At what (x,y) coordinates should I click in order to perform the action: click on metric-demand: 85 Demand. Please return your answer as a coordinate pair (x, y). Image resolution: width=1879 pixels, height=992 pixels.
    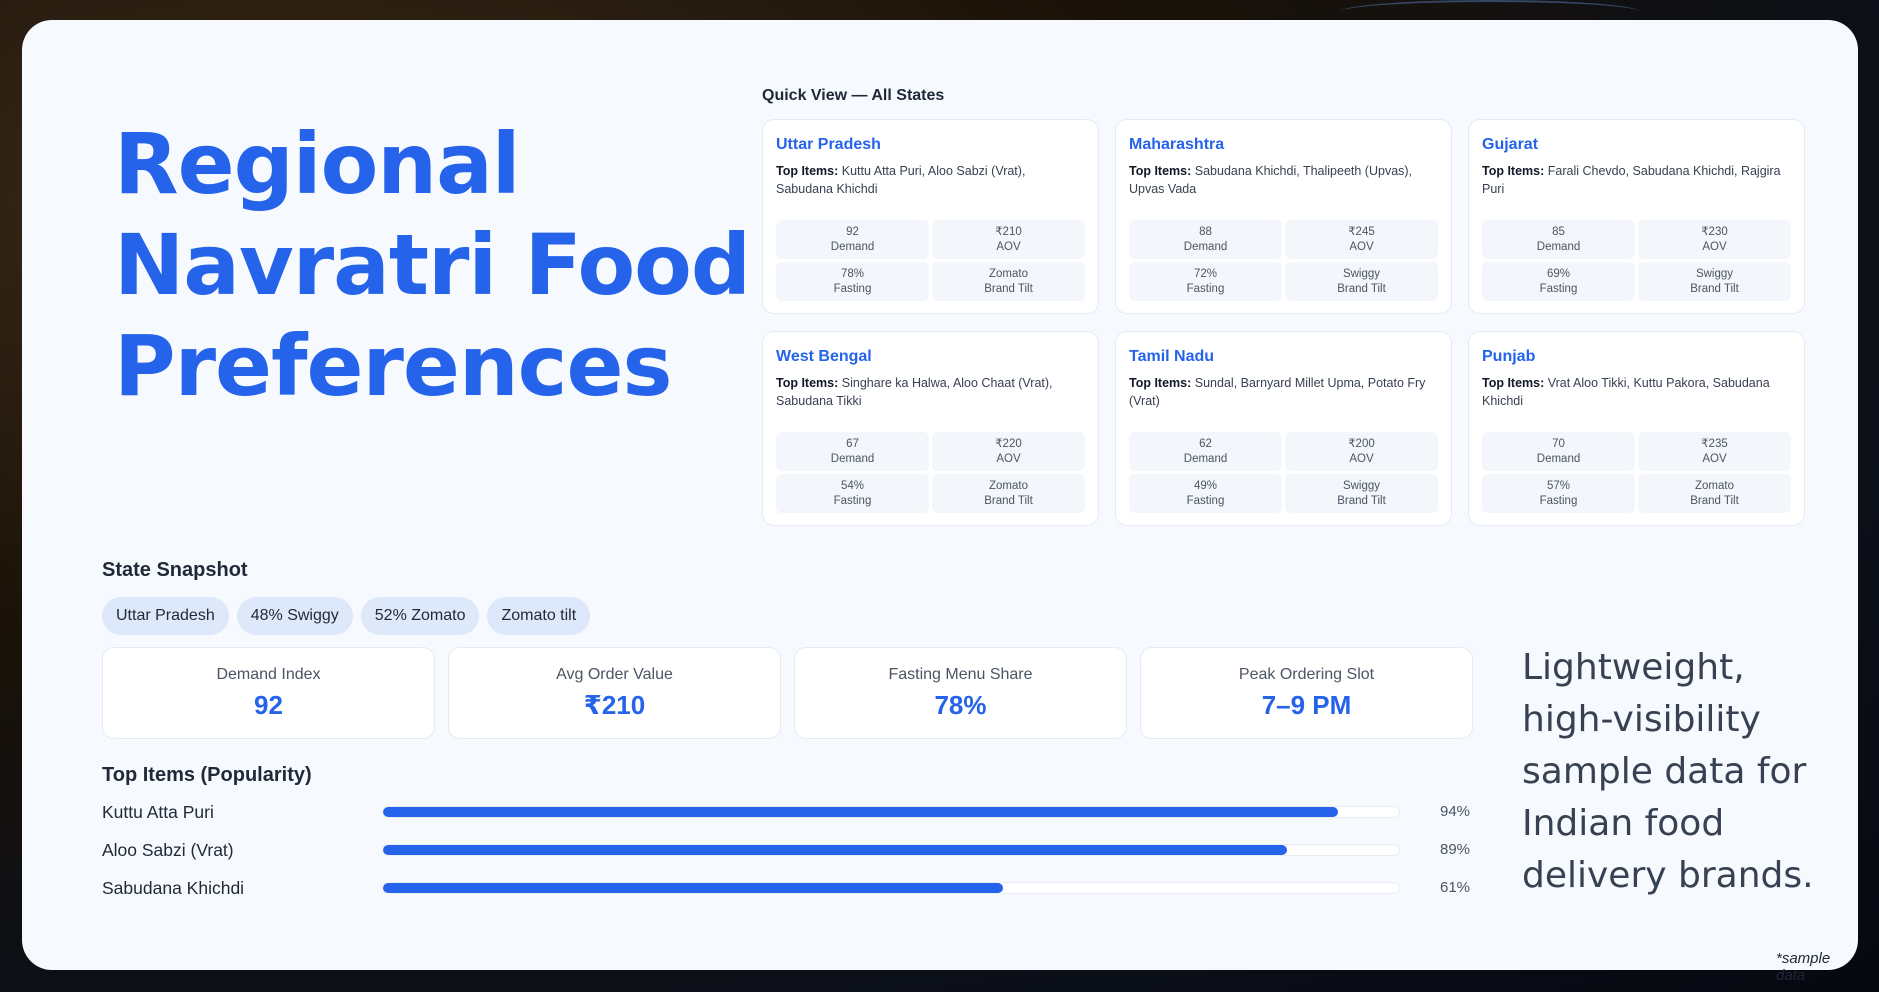
    Looking at the image, I should click on (1558, 239).